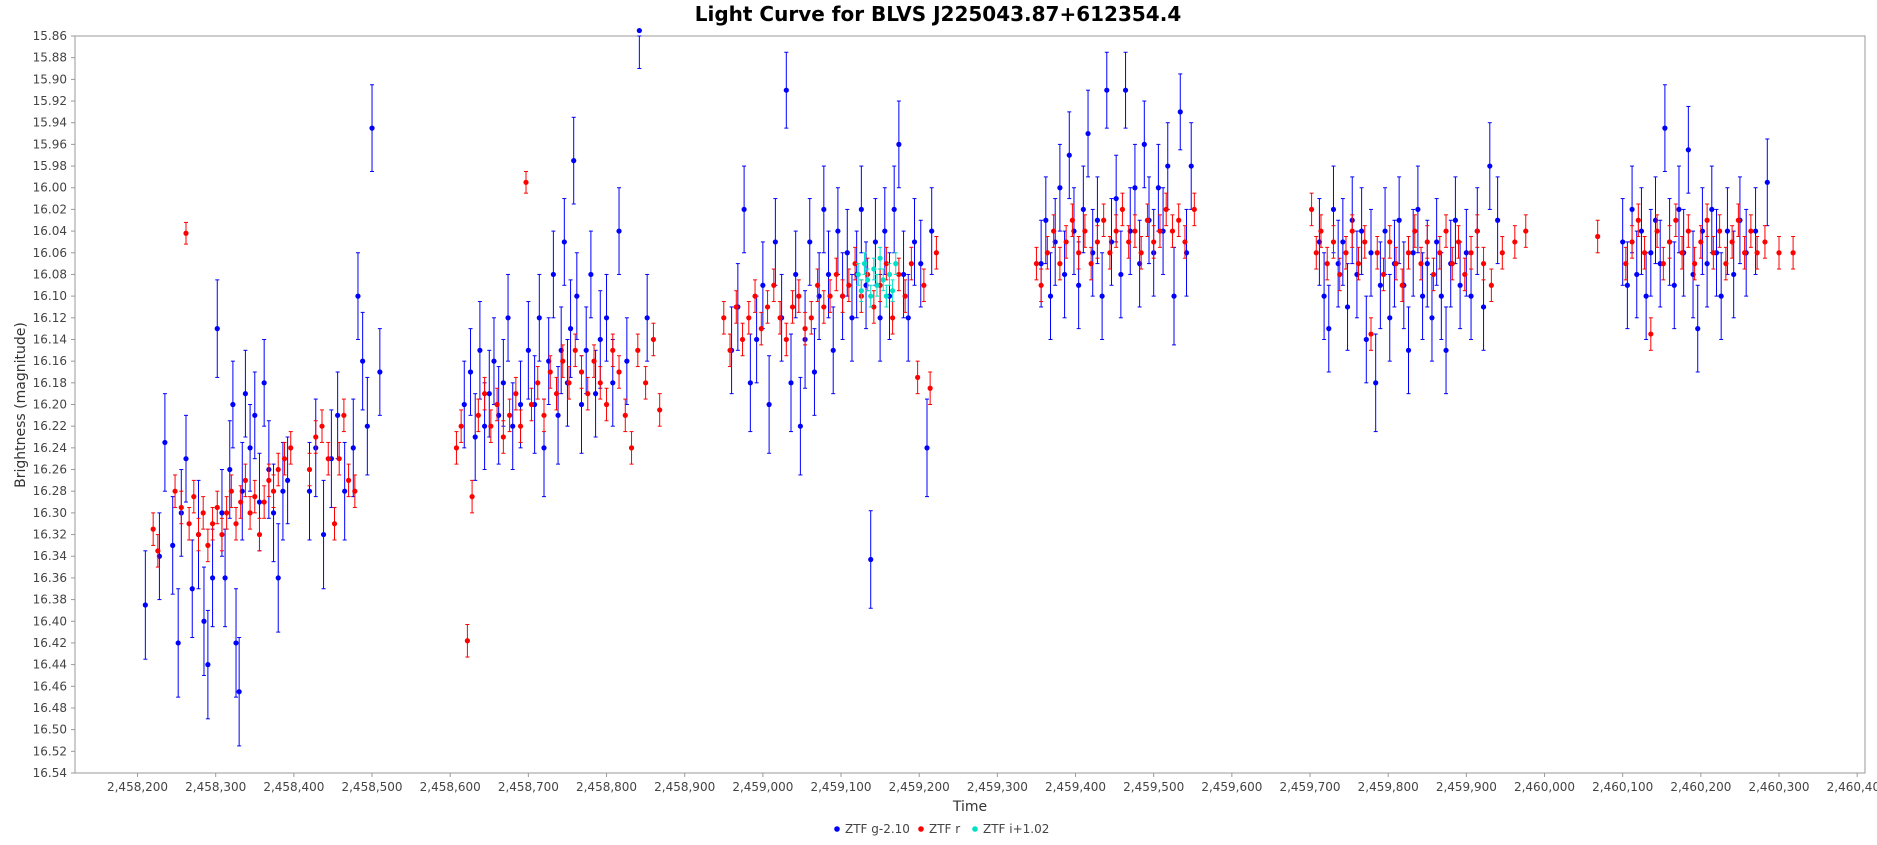  What do you see at coordinates (50, 231) in the screenshot?
I see `y-tick-label: 16.04` at bounding box center [50, 231].